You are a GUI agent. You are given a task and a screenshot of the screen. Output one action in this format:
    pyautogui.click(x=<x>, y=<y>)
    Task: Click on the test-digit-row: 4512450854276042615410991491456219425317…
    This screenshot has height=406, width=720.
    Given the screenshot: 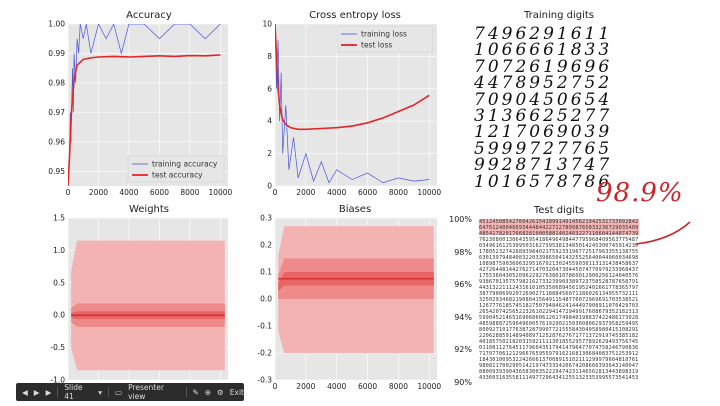 What is the action you would take?
    pyautogui.click(x=559, y=222)
    